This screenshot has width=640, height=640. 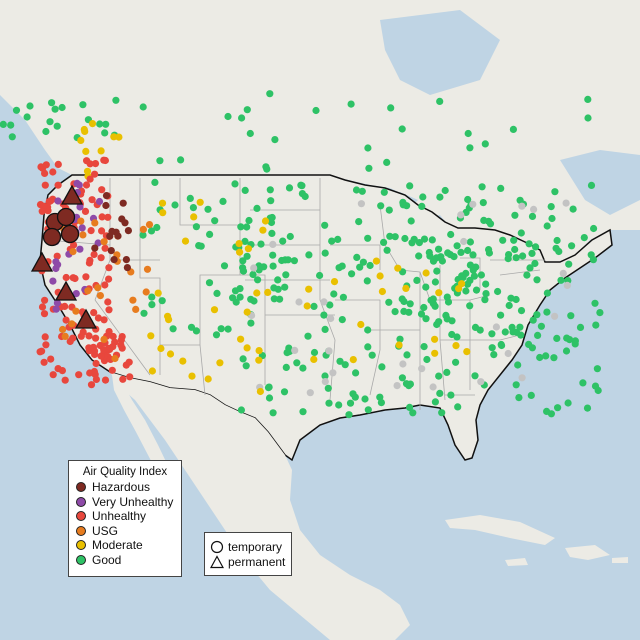 What do you see at coordinates (440, 52) in the screenshot?
I see `hudson-bay` at bounding box center [440, 52].